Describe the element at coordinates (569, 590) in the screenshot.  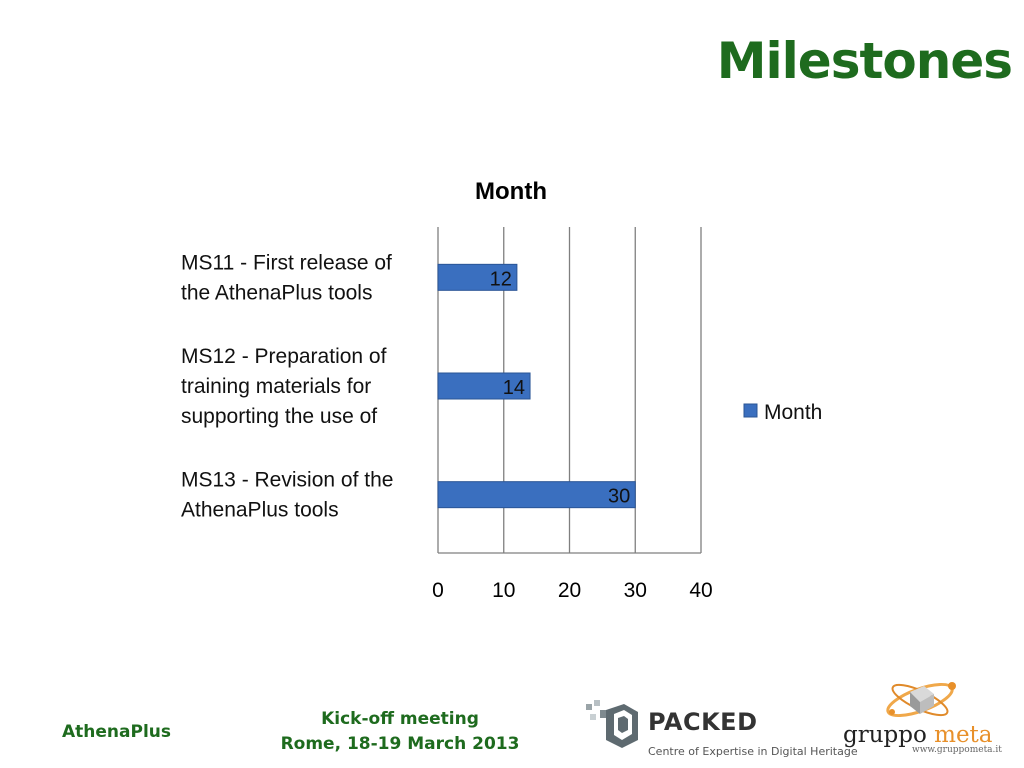
I see `x-tick-label: 20` at that location.